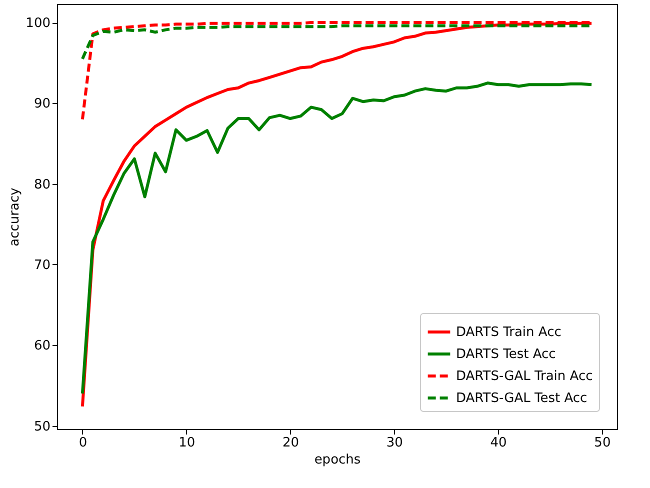 The height and width of the screenshot is (488, 650). Describe the element at coordinates (522, 398) in the screenshot. I see `legend-label: DARTS-GAL Test Acc` at that location.